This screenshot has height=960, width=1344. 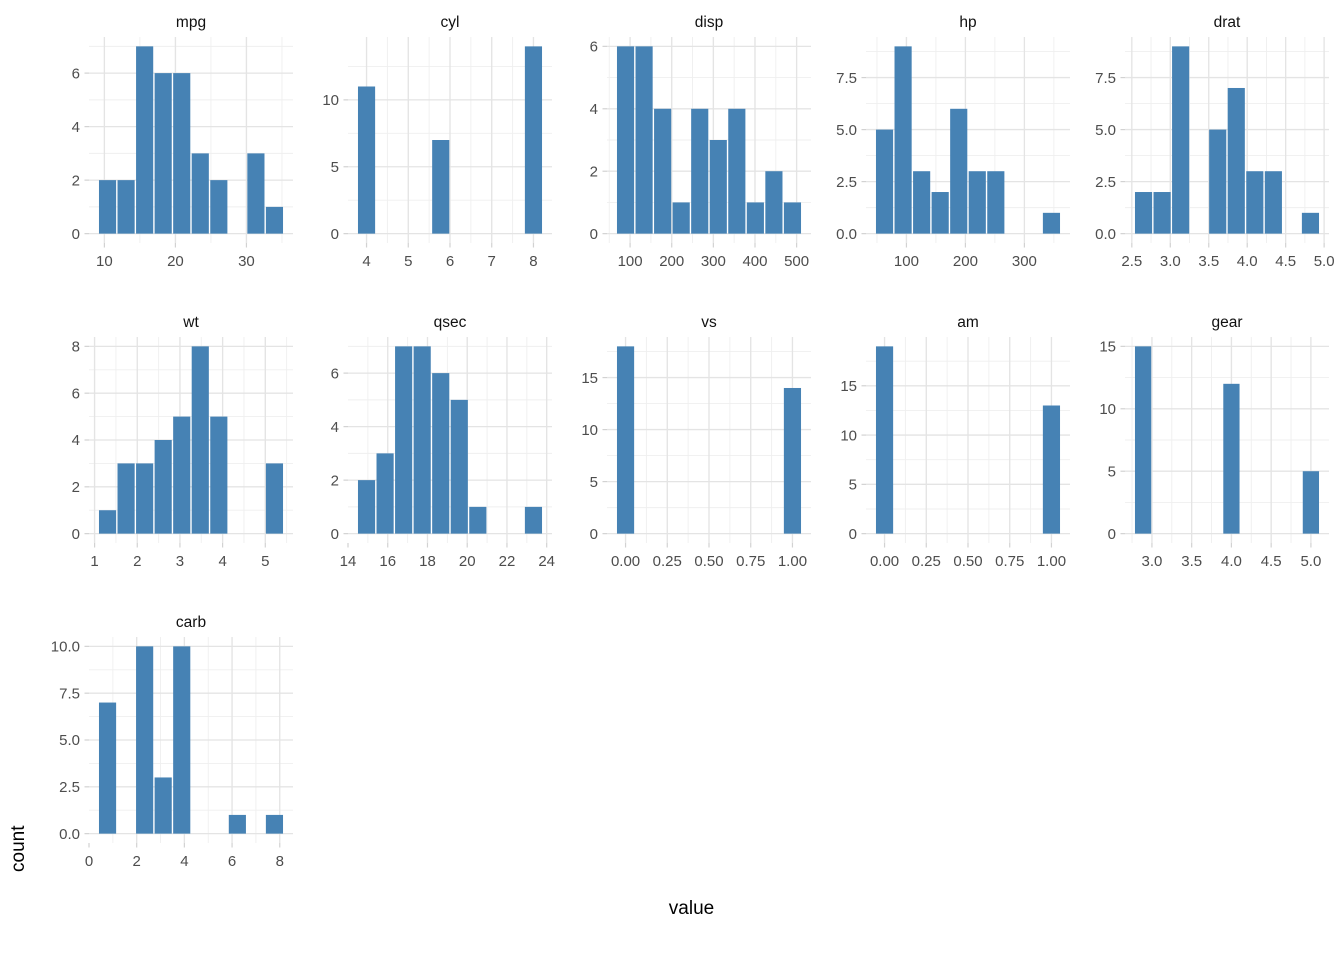 I want to click on facet-title: wt, so click(x=190, y=322).